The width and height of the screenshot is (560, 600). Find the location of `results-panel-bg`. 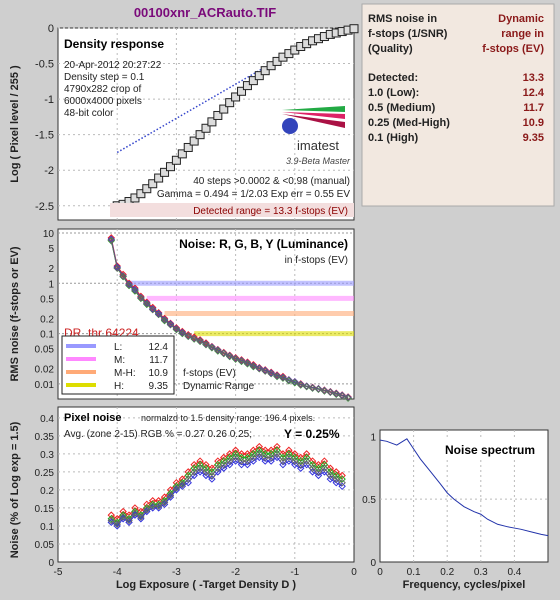

results-panel-bg is located at coordinates (458, 105).